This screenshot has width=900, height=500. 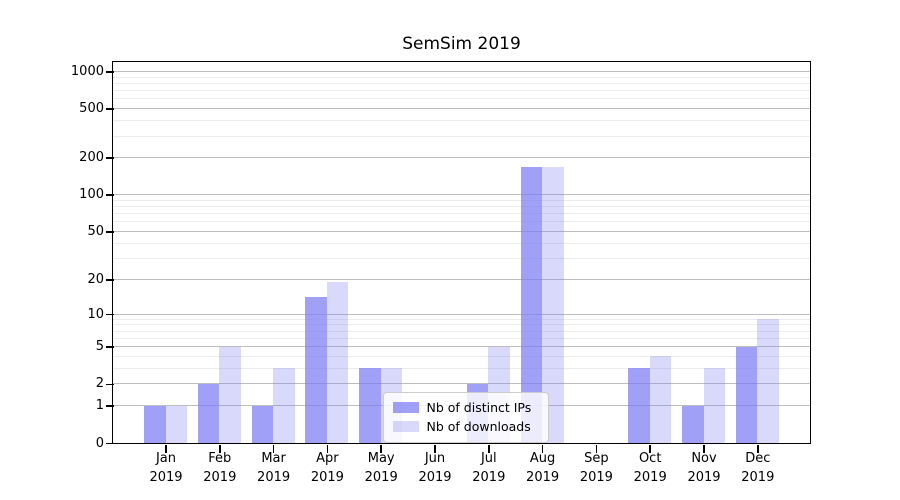 What do you see at coordinates (596, 468) in the screenshot?
I see `x-tick-label: Sep 2019` at bounding box center [596, 468].